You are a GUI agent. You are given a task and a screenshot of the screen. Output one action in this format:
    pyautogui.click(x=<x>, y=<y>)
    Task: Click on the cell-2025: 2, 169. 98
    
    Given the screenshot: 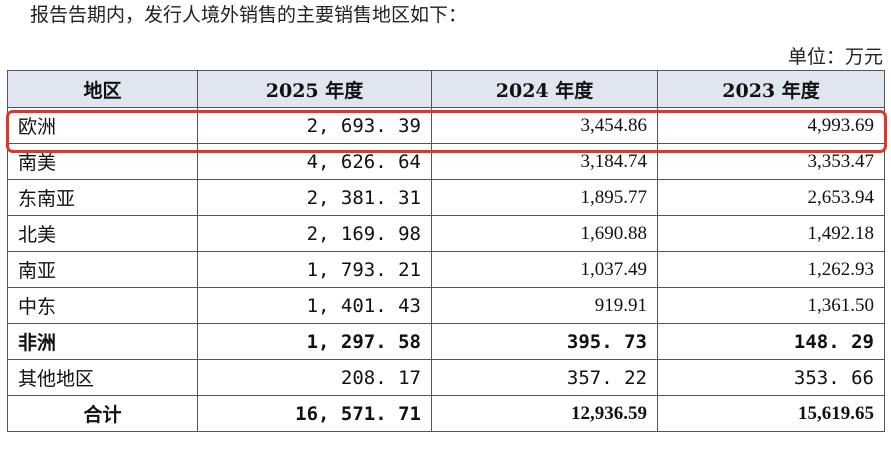 What is the action you would take?
    pyautogui.click(x=314, y=233)
    